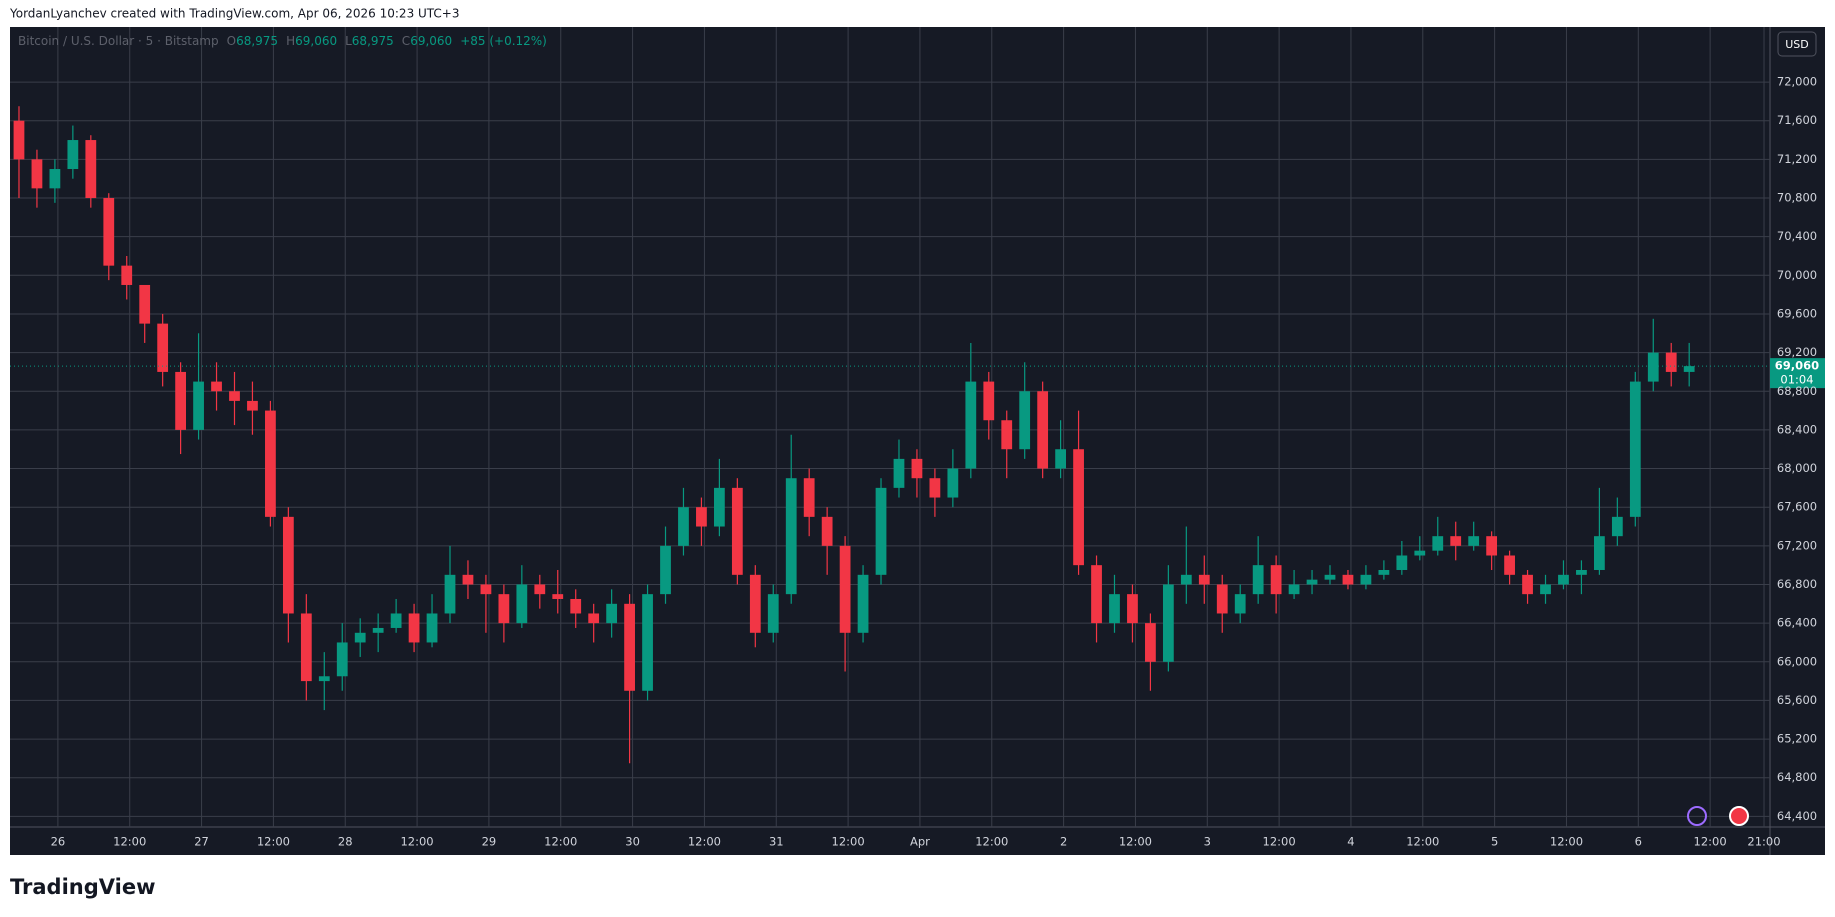 The image size is (1835, 917). Describe the element at coordinates (1797, 429) in the screenshot. I see `y-tick-label: 68,400` at that location.